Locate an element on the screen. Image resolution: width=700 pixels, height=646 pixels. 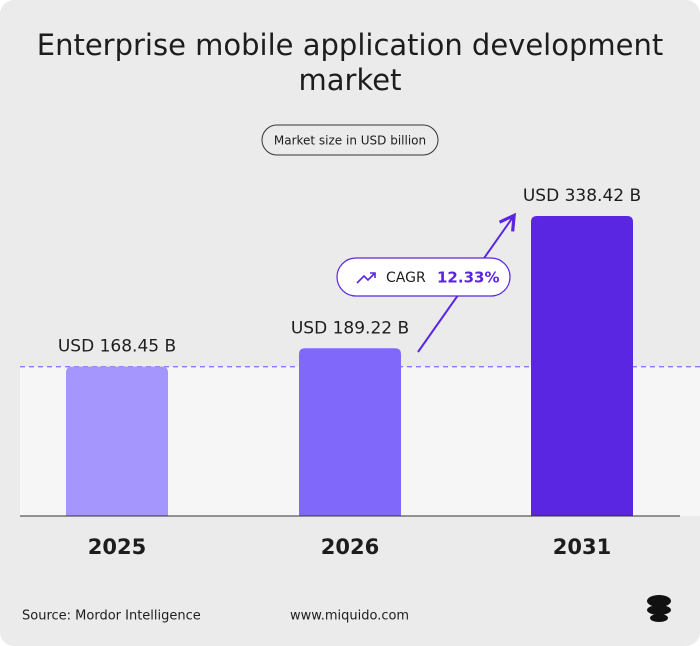
cagr-label: CAGR is located at coordinates (406, 278).